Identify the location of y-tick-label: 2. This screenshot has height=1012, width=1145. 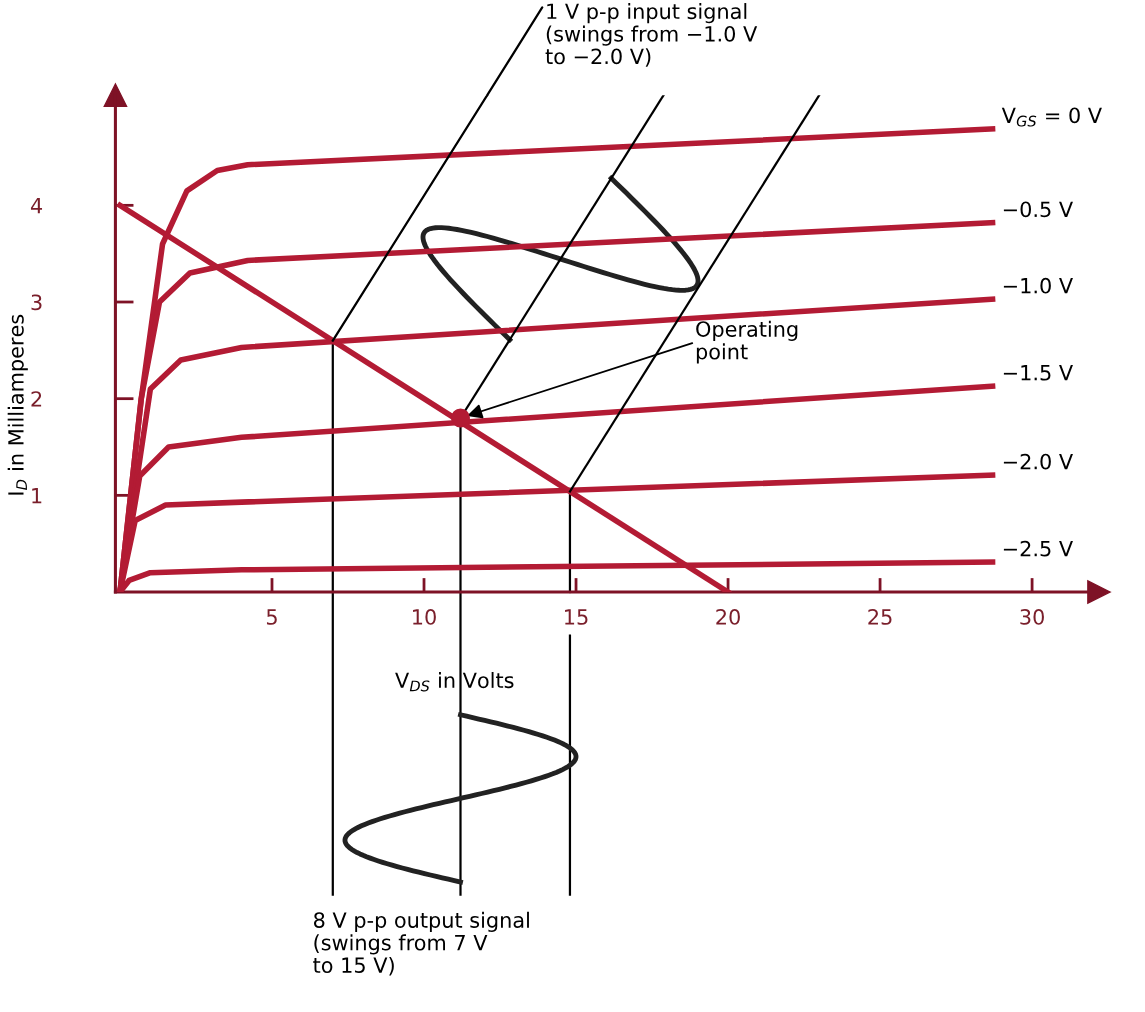
(36, 399).